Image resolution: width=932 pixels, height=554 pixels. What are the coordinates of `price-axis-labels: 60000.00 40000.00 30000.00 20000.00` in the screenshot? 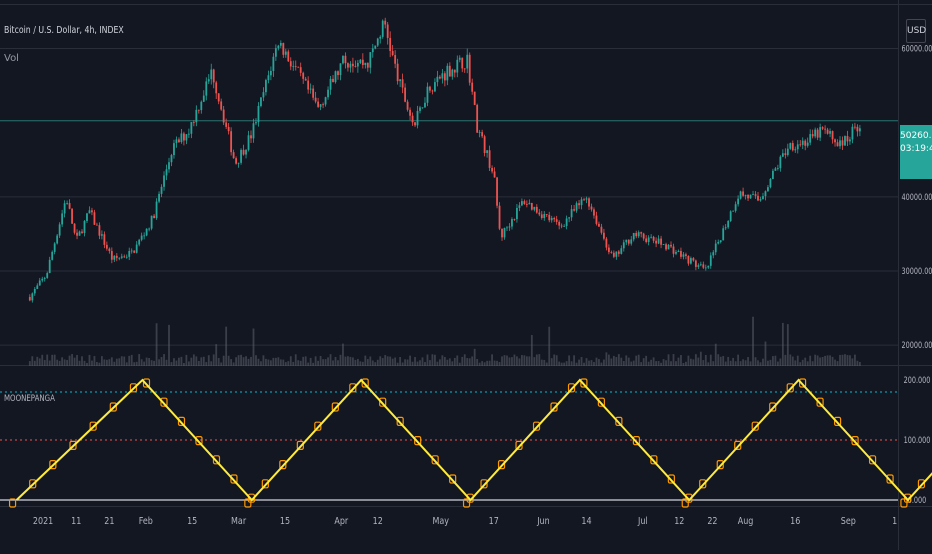 It's located at (917, 196).